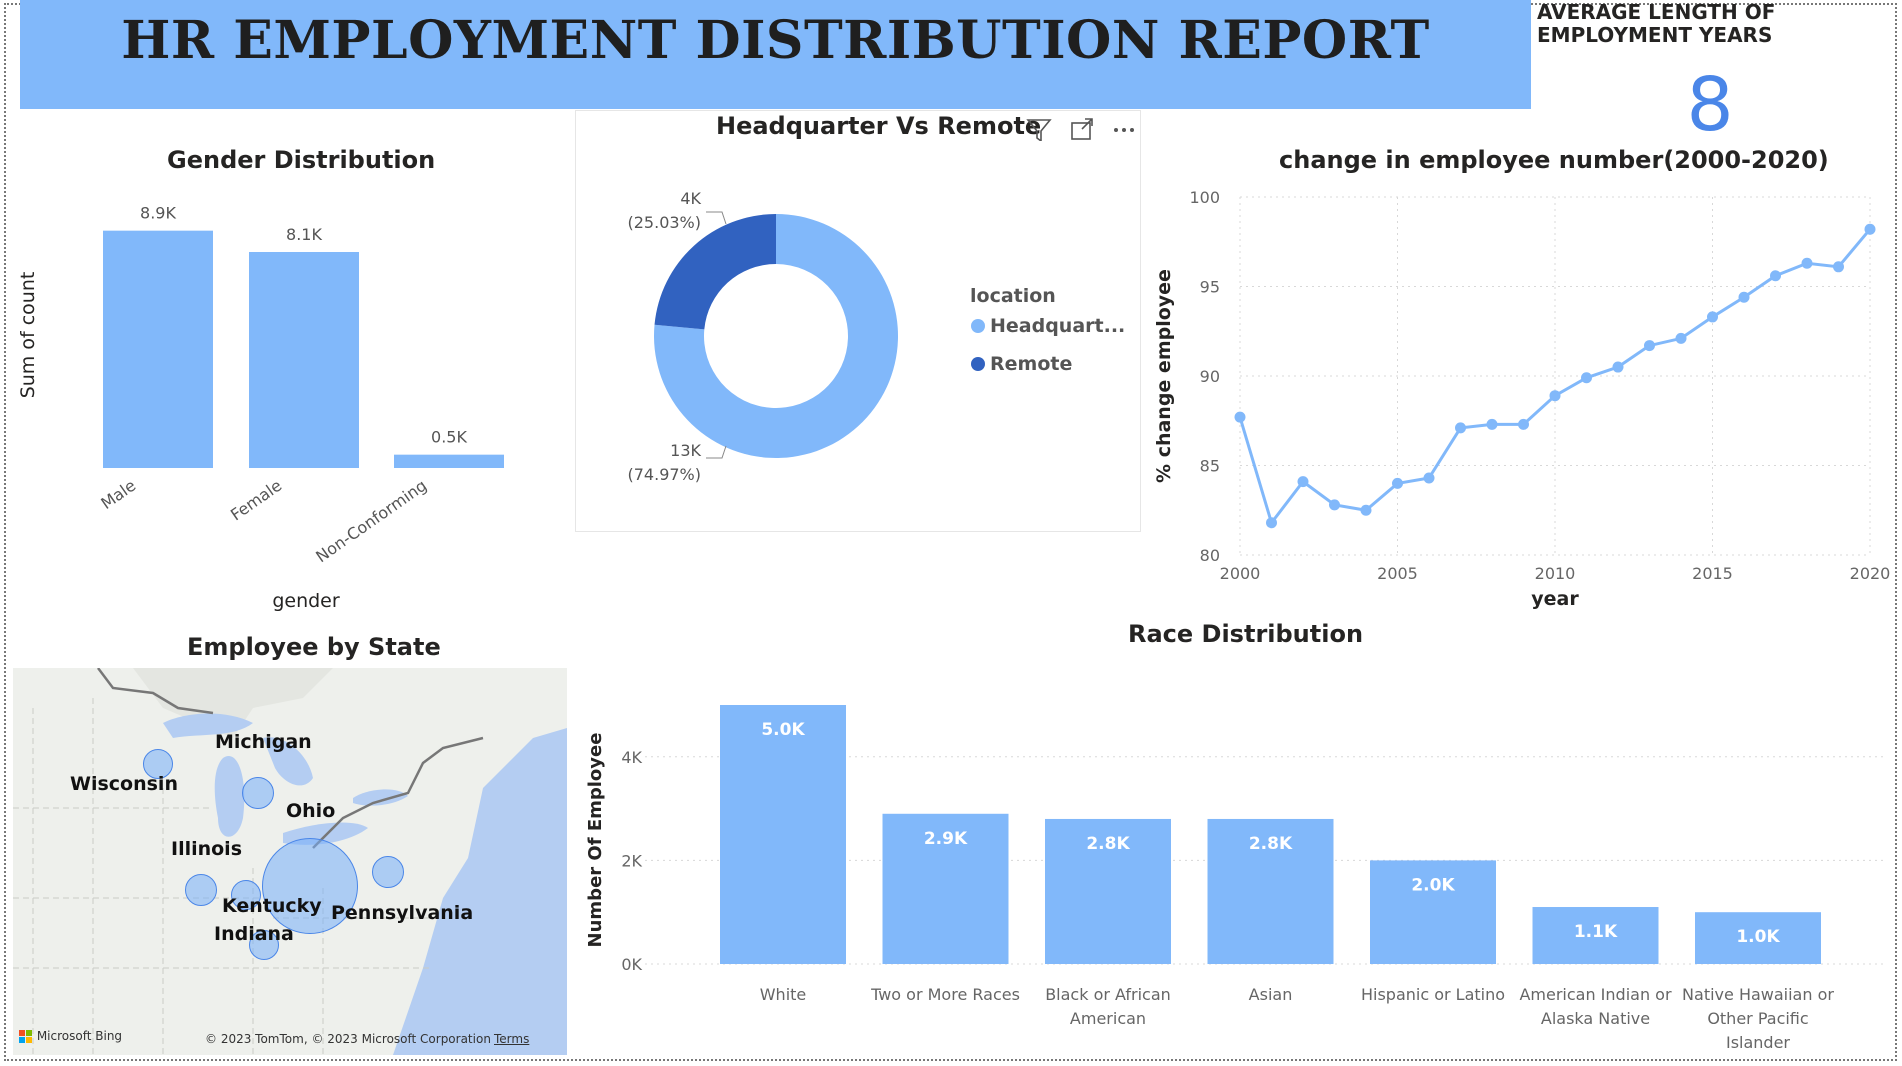  What do you see at coordinates (28, 335) in the screenshot?
I see `gender-y-axis-title: Sum of count` at bounding box center [28, 335].